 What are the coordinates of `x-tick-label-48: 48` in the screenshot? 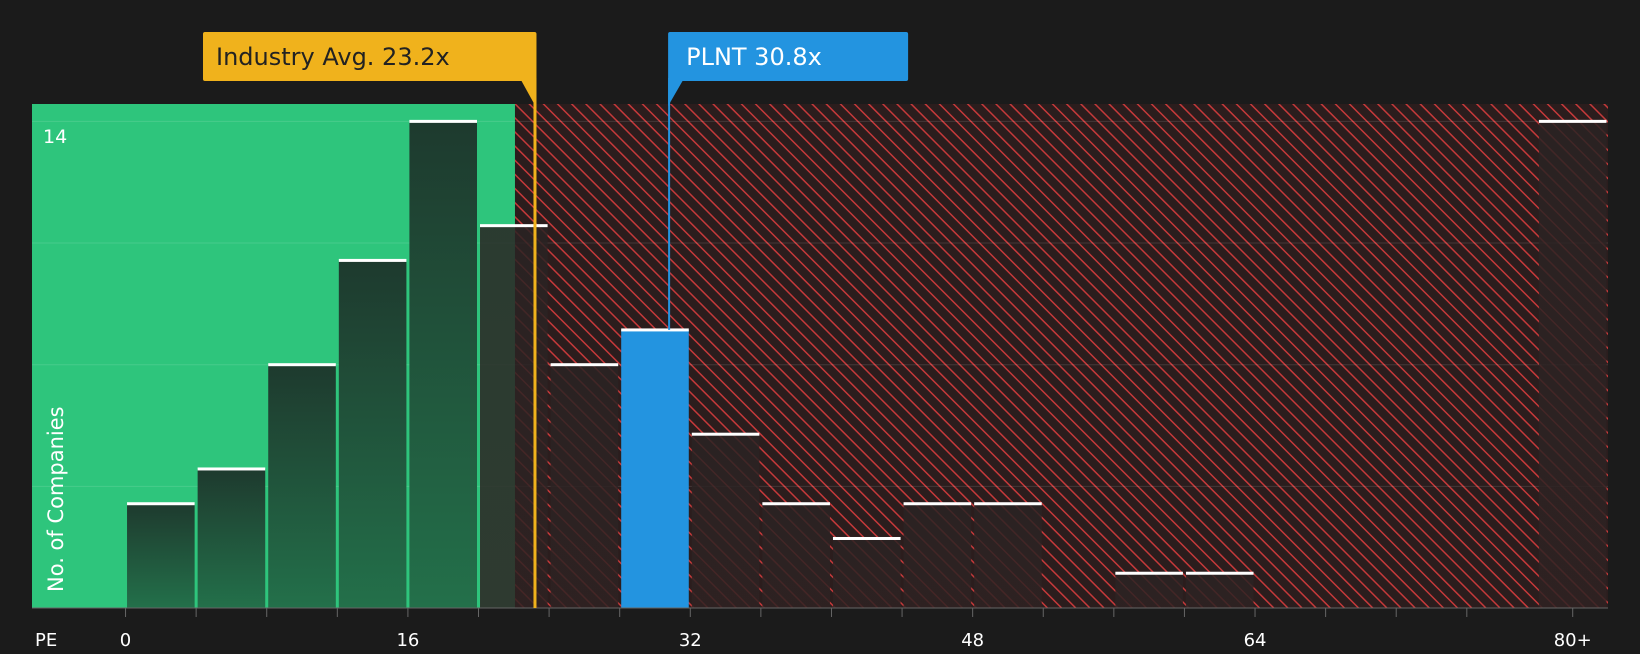 It's located at (972, 640).